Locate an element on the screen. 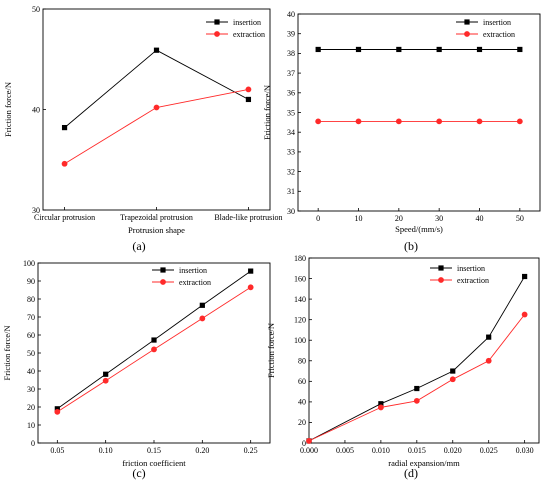 The width and height of the screenshot is (550, 485). y-tick-label: 70 is located at coordinates (31, 317).